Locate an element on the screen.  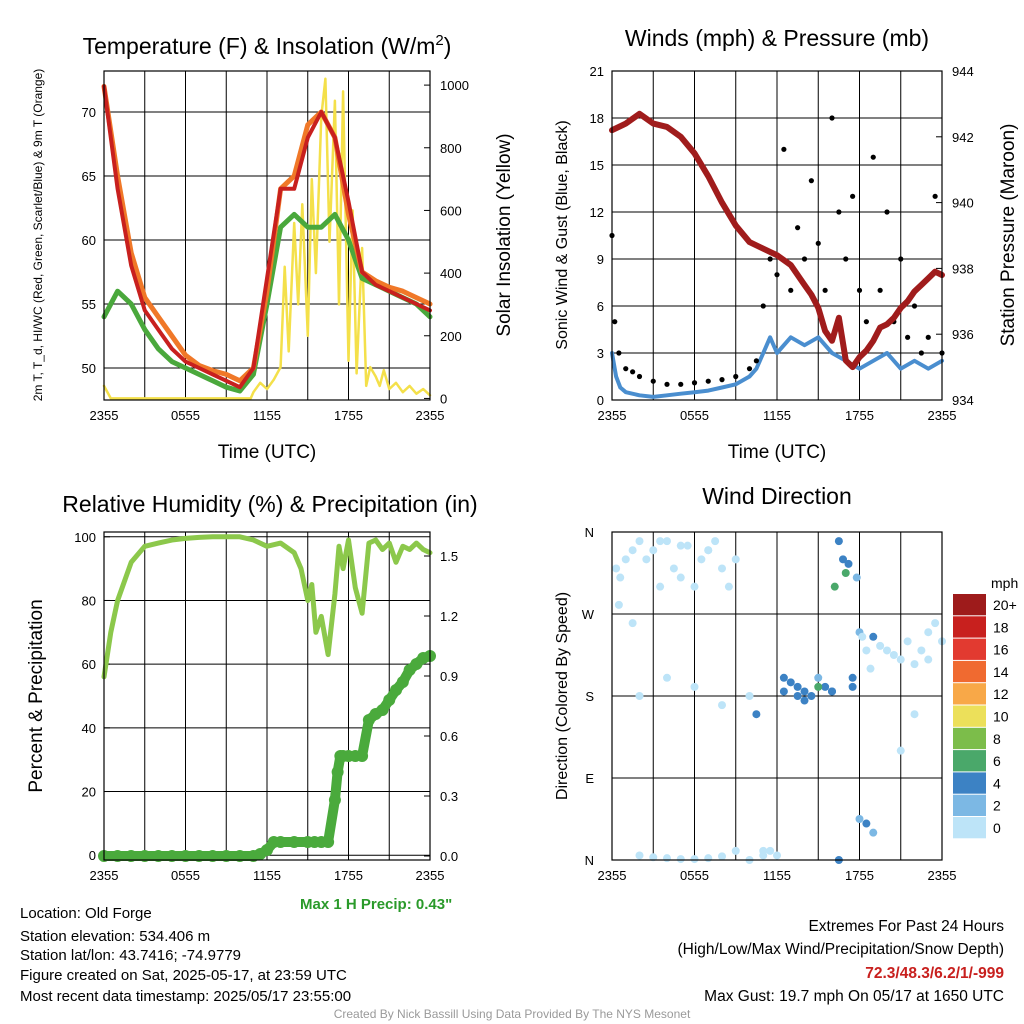
y-tick-label: 50 is located at coordinates (89, 368).